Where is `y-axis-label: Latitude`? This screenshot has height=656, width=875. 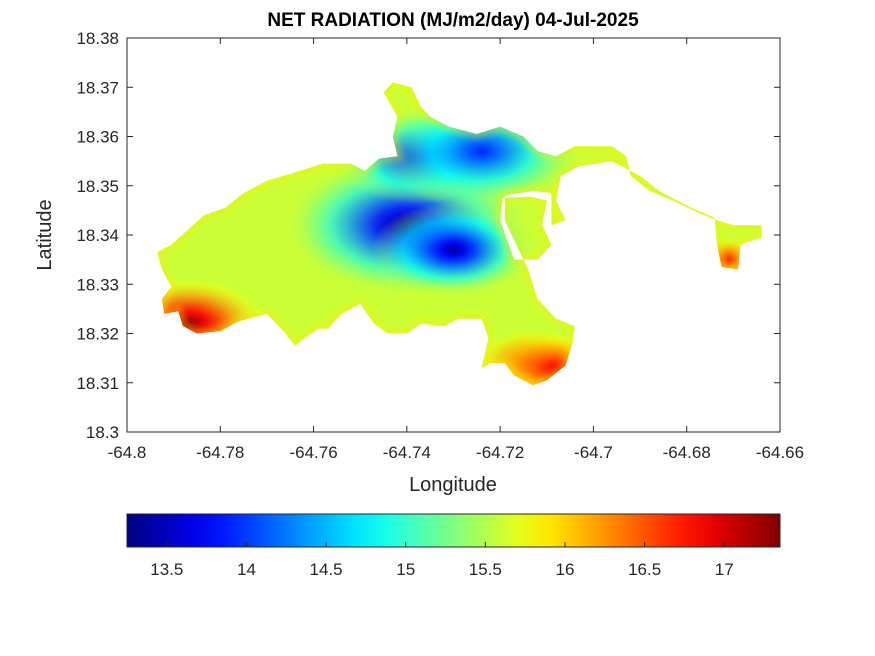
y-axis-label: Latitude is located at coordinates (45, 234).